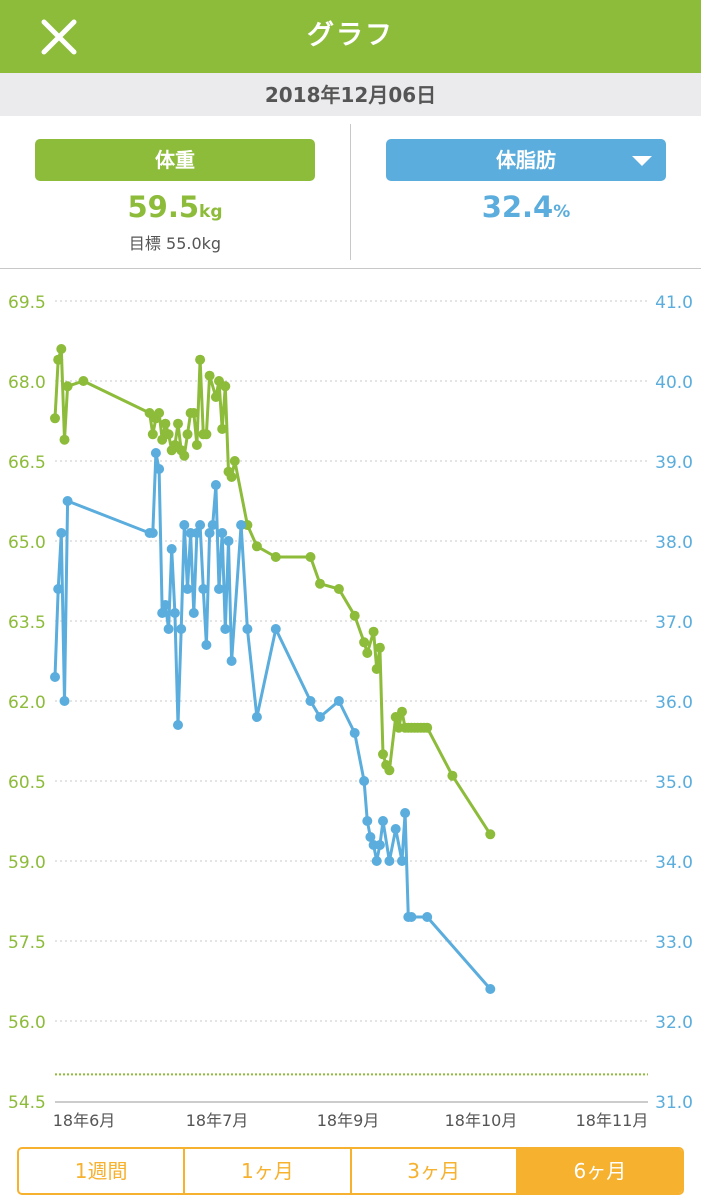 The image size is (701, 1200). What do you see at coordinates (211, 212) in the screenshot?
I see `weight-unit: kg` at bounding box center [211, 212].